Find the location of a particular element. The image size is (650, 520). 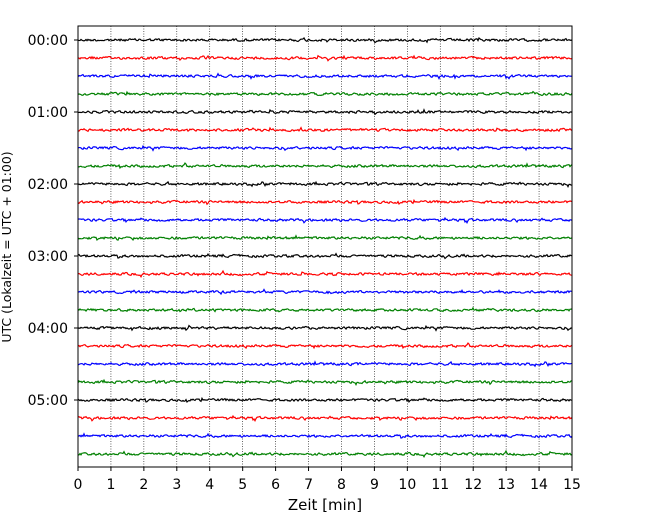

x-tick-label: 1 is located at coordinates (110, 485).